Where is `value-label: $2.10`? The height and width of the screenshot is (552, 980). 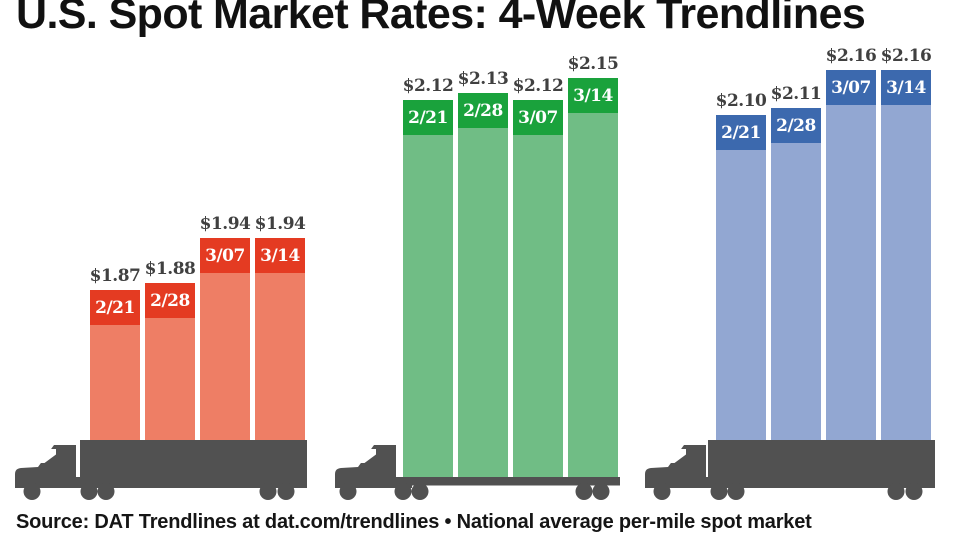
value-label: $2.10 is located at coordinates (741, 101).